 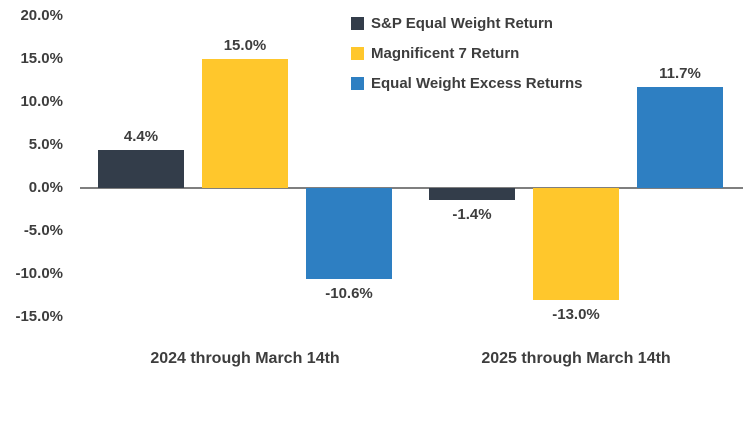 I want to click on y-tick-label: 5.0%, so click(x=45, y=144).